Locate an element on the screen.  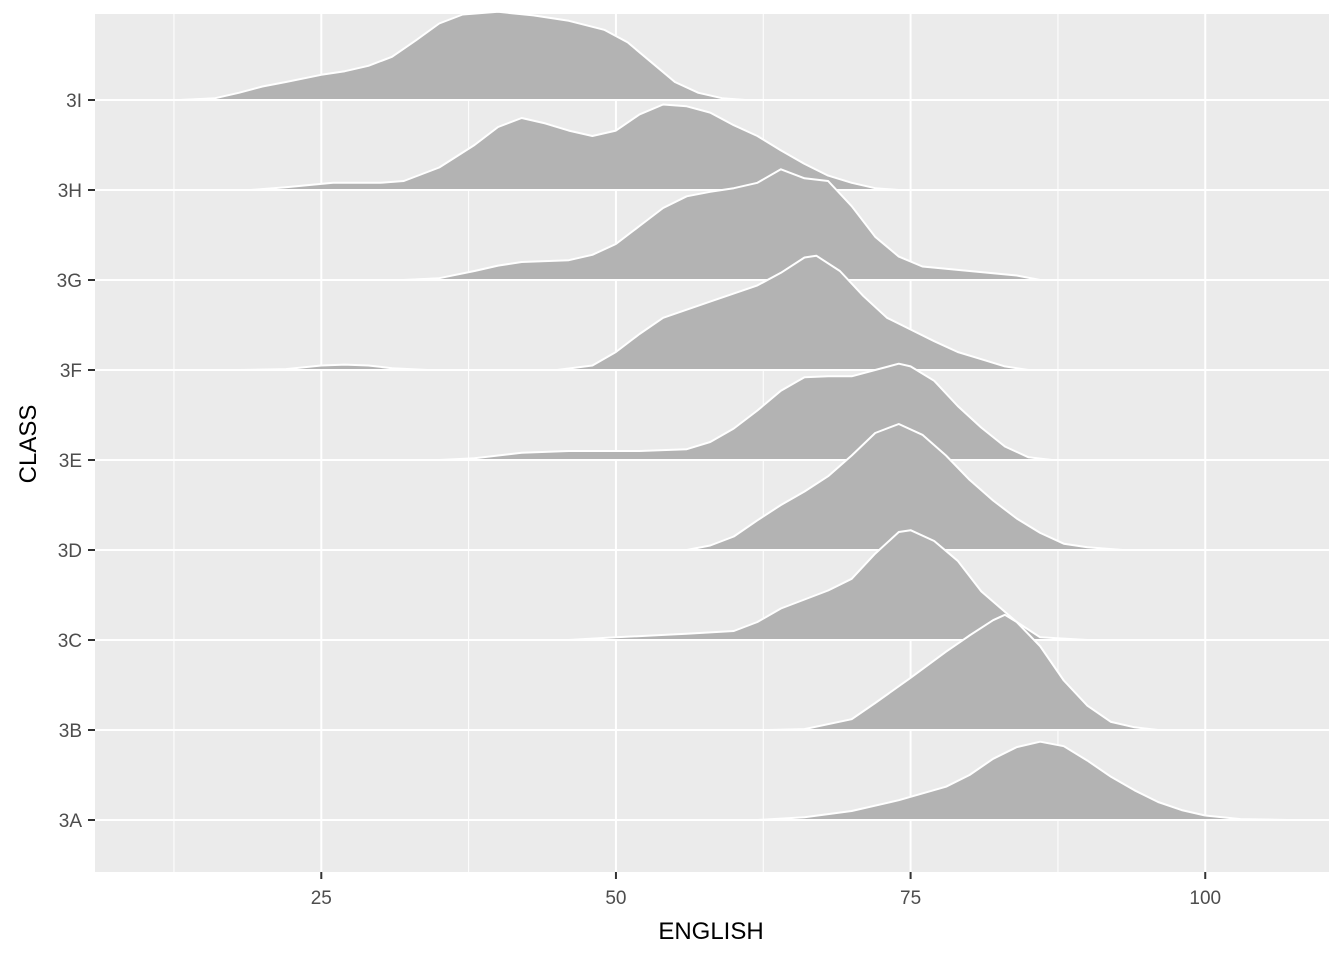
y-tick-label-3F: 3F is located at coordinates (71, 371).